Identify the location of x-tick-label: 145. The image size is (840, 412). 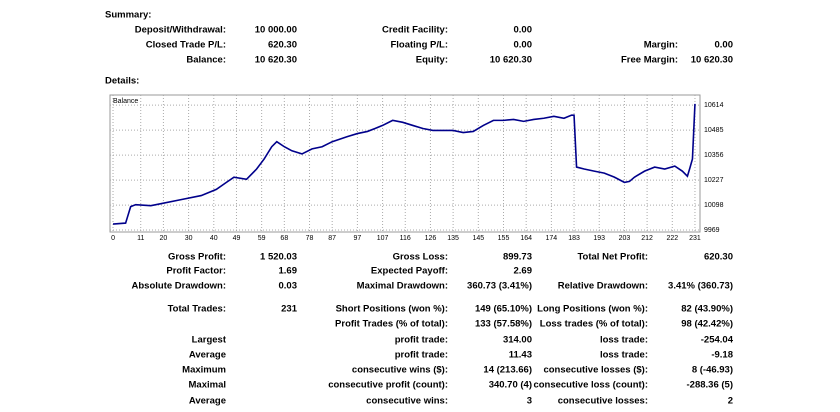
(478, 238).